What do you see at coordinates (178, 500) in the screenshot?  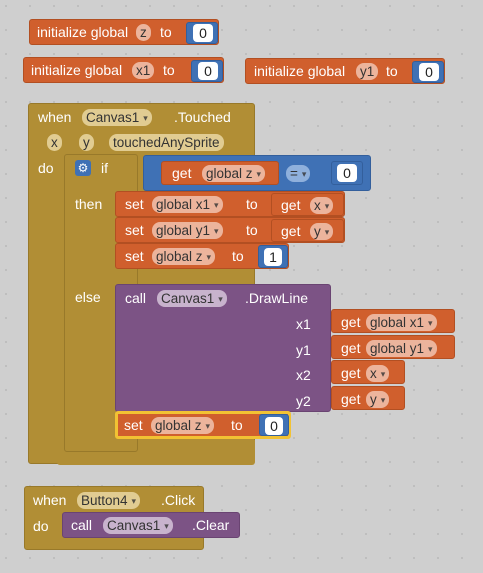 I see `event-name: .Click` at bounding box center [178, 500].